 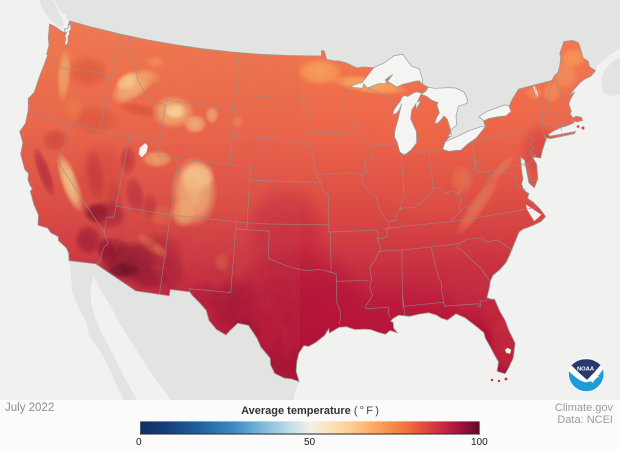 I want to click on svg-text: NOAA, so click(x=586, y=369).